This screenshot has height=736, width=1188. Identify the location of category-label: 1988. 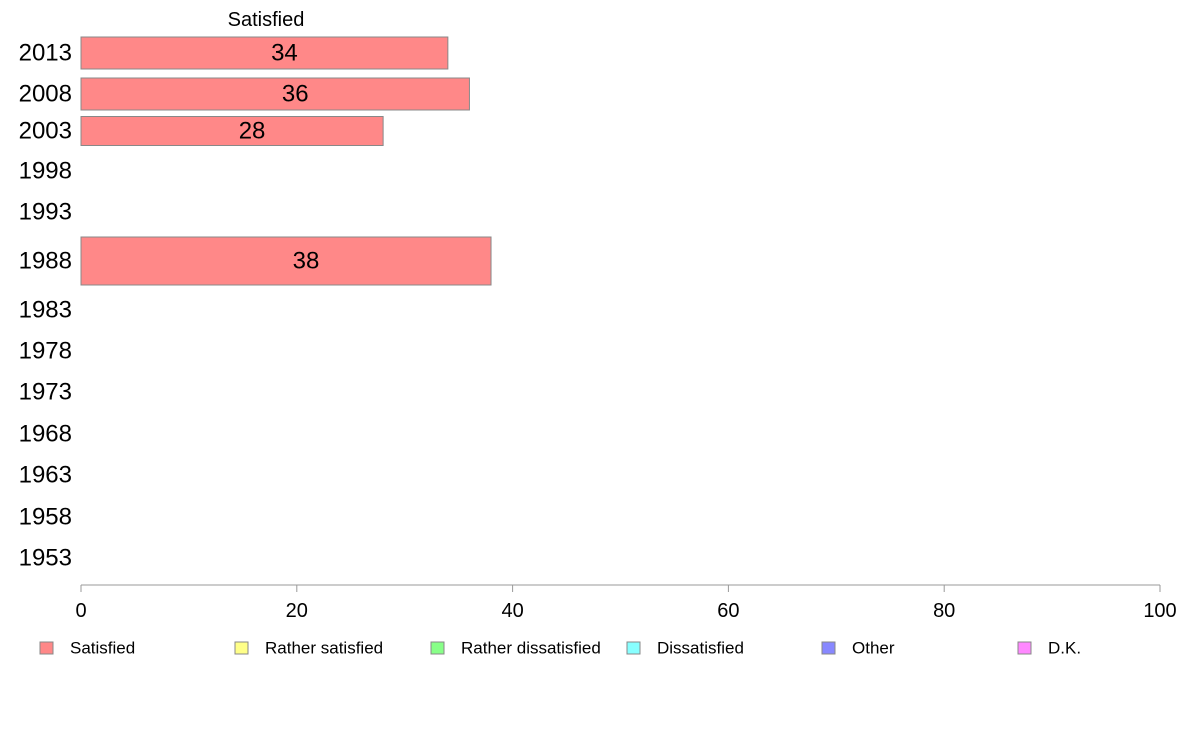
(45, 261).